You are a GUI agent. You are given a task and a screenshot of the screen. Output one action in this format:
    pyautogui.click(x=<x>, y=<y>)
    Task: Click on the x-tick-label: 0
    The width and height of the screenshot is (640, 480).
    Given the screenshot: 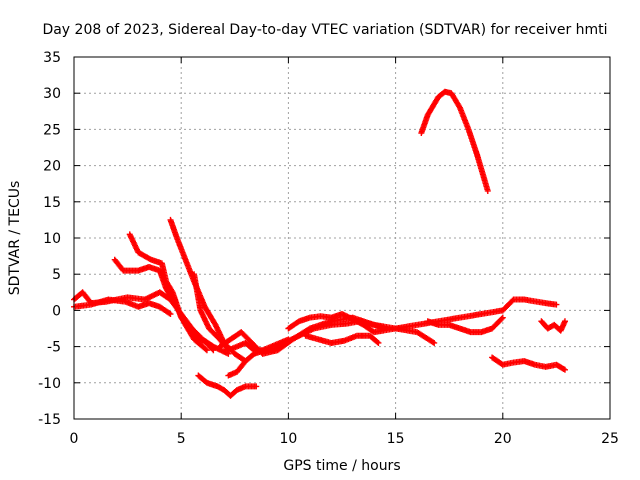 What is the action you would take?
    pyautogui.click(x=74, y=439)
    